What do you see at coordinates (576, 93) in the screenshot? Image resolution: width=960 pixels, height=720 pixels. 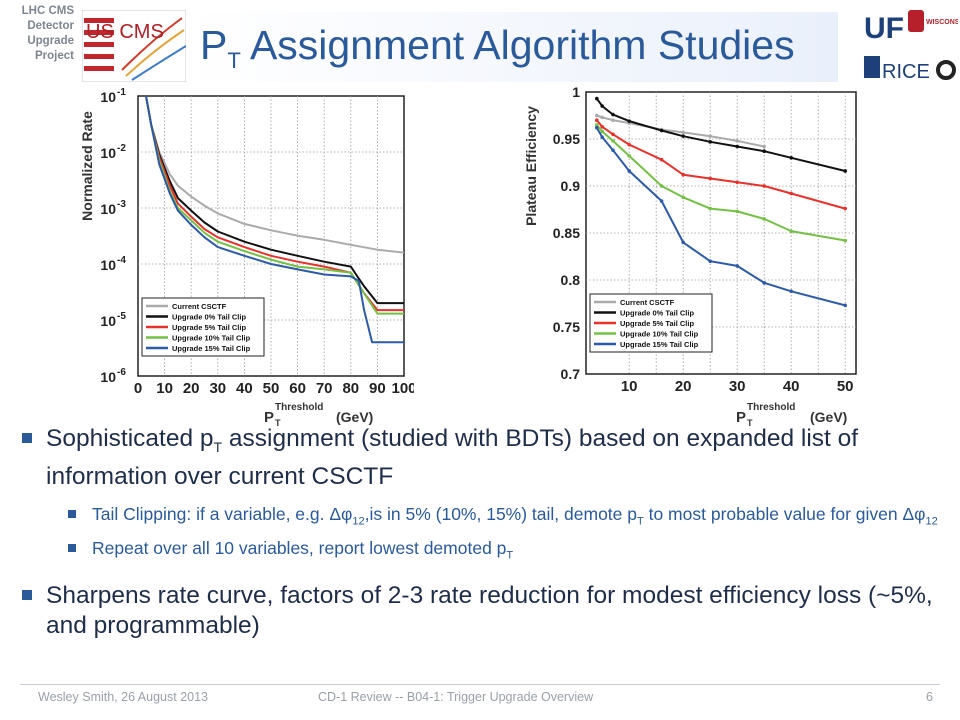 I see `eff-y-tick-label: 1` at bounding box center [576, 93].